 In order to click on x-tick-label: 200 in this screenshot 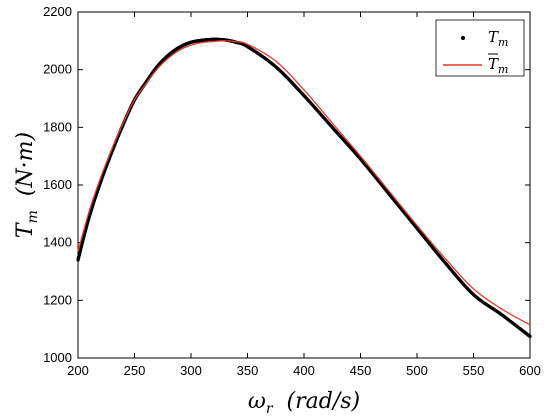, I will do `click(78, 370)`.